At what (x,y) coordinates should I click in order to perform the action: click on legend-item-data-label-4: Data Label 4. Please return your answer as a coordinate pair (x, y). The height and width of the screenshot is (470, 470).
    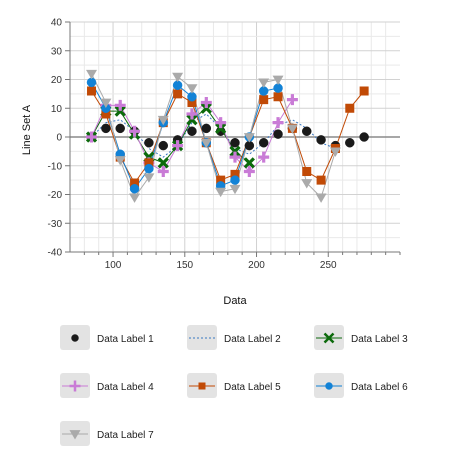
    Looking at the image, I should click on (107, 385).